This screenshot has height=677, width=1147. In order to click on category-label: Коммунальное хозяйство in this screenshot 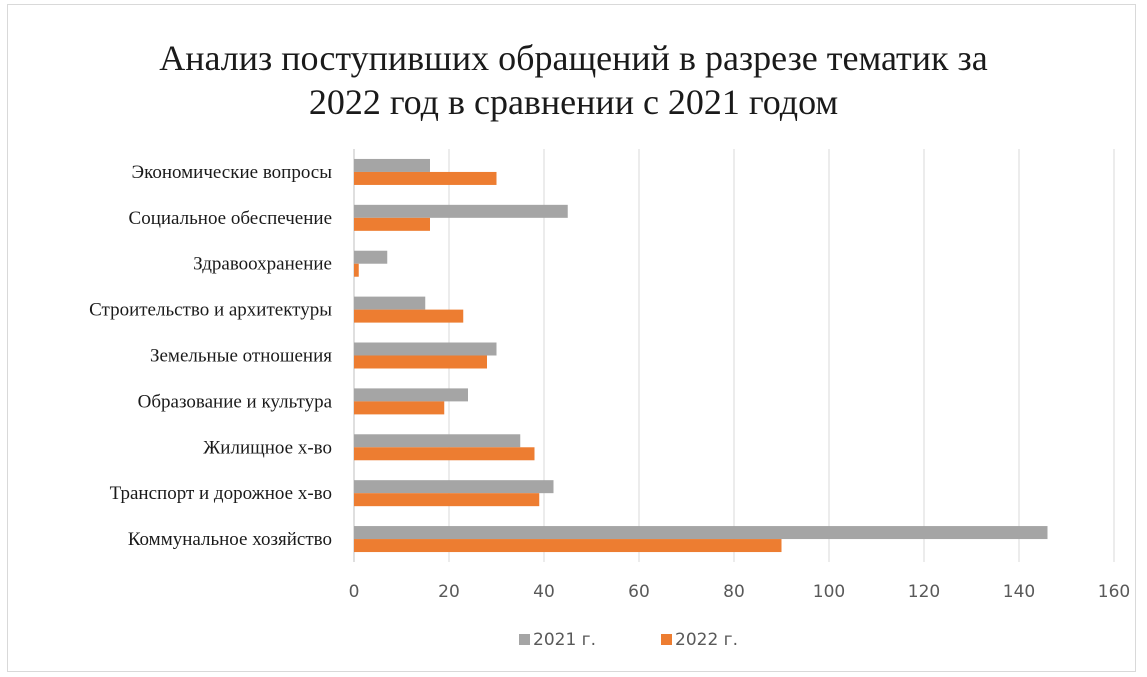, I will do `click(230, 539)`.